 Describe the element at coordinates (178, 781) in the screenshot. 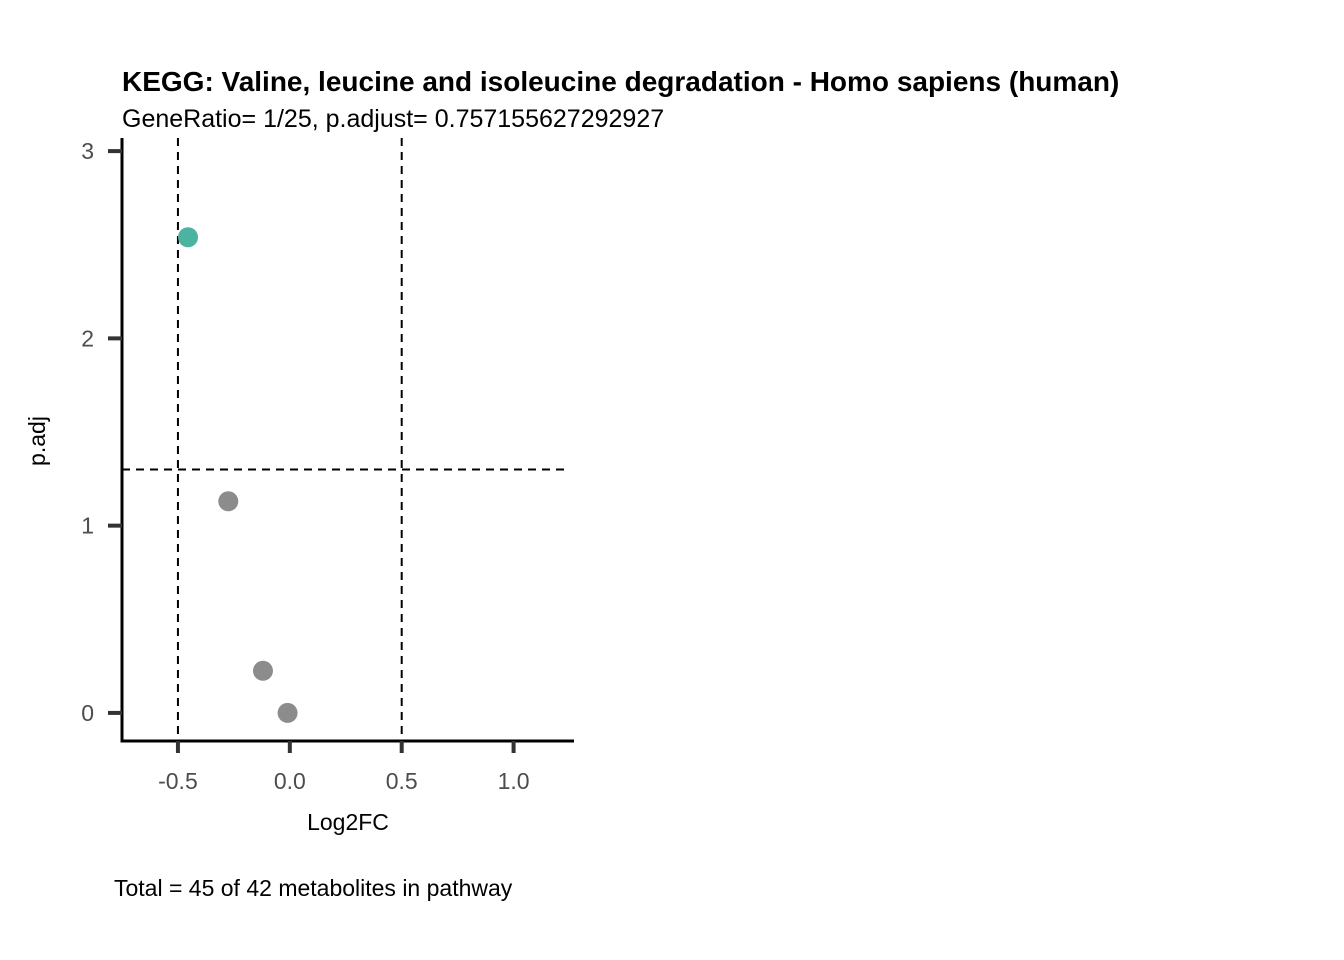

I see `x-tick-label: -0.5` at that location.